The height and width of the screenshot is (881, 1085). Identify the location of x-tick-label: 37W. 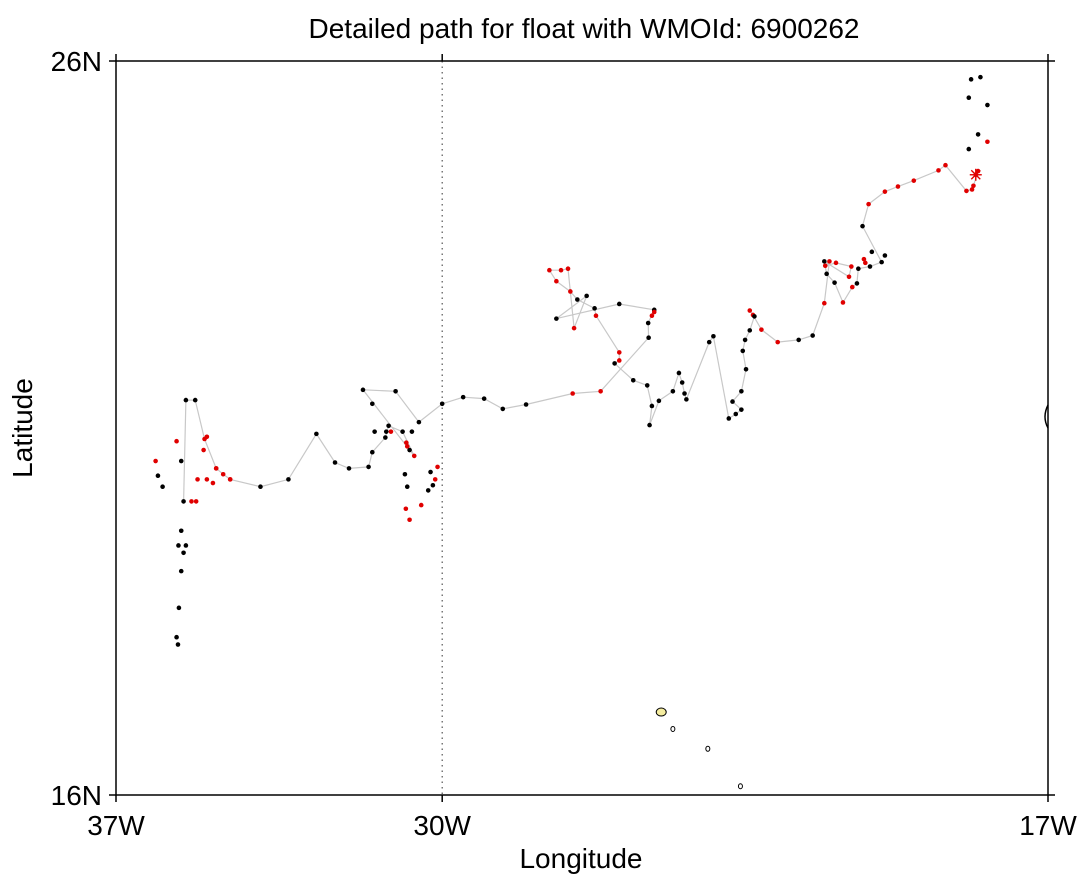
(116, 825).